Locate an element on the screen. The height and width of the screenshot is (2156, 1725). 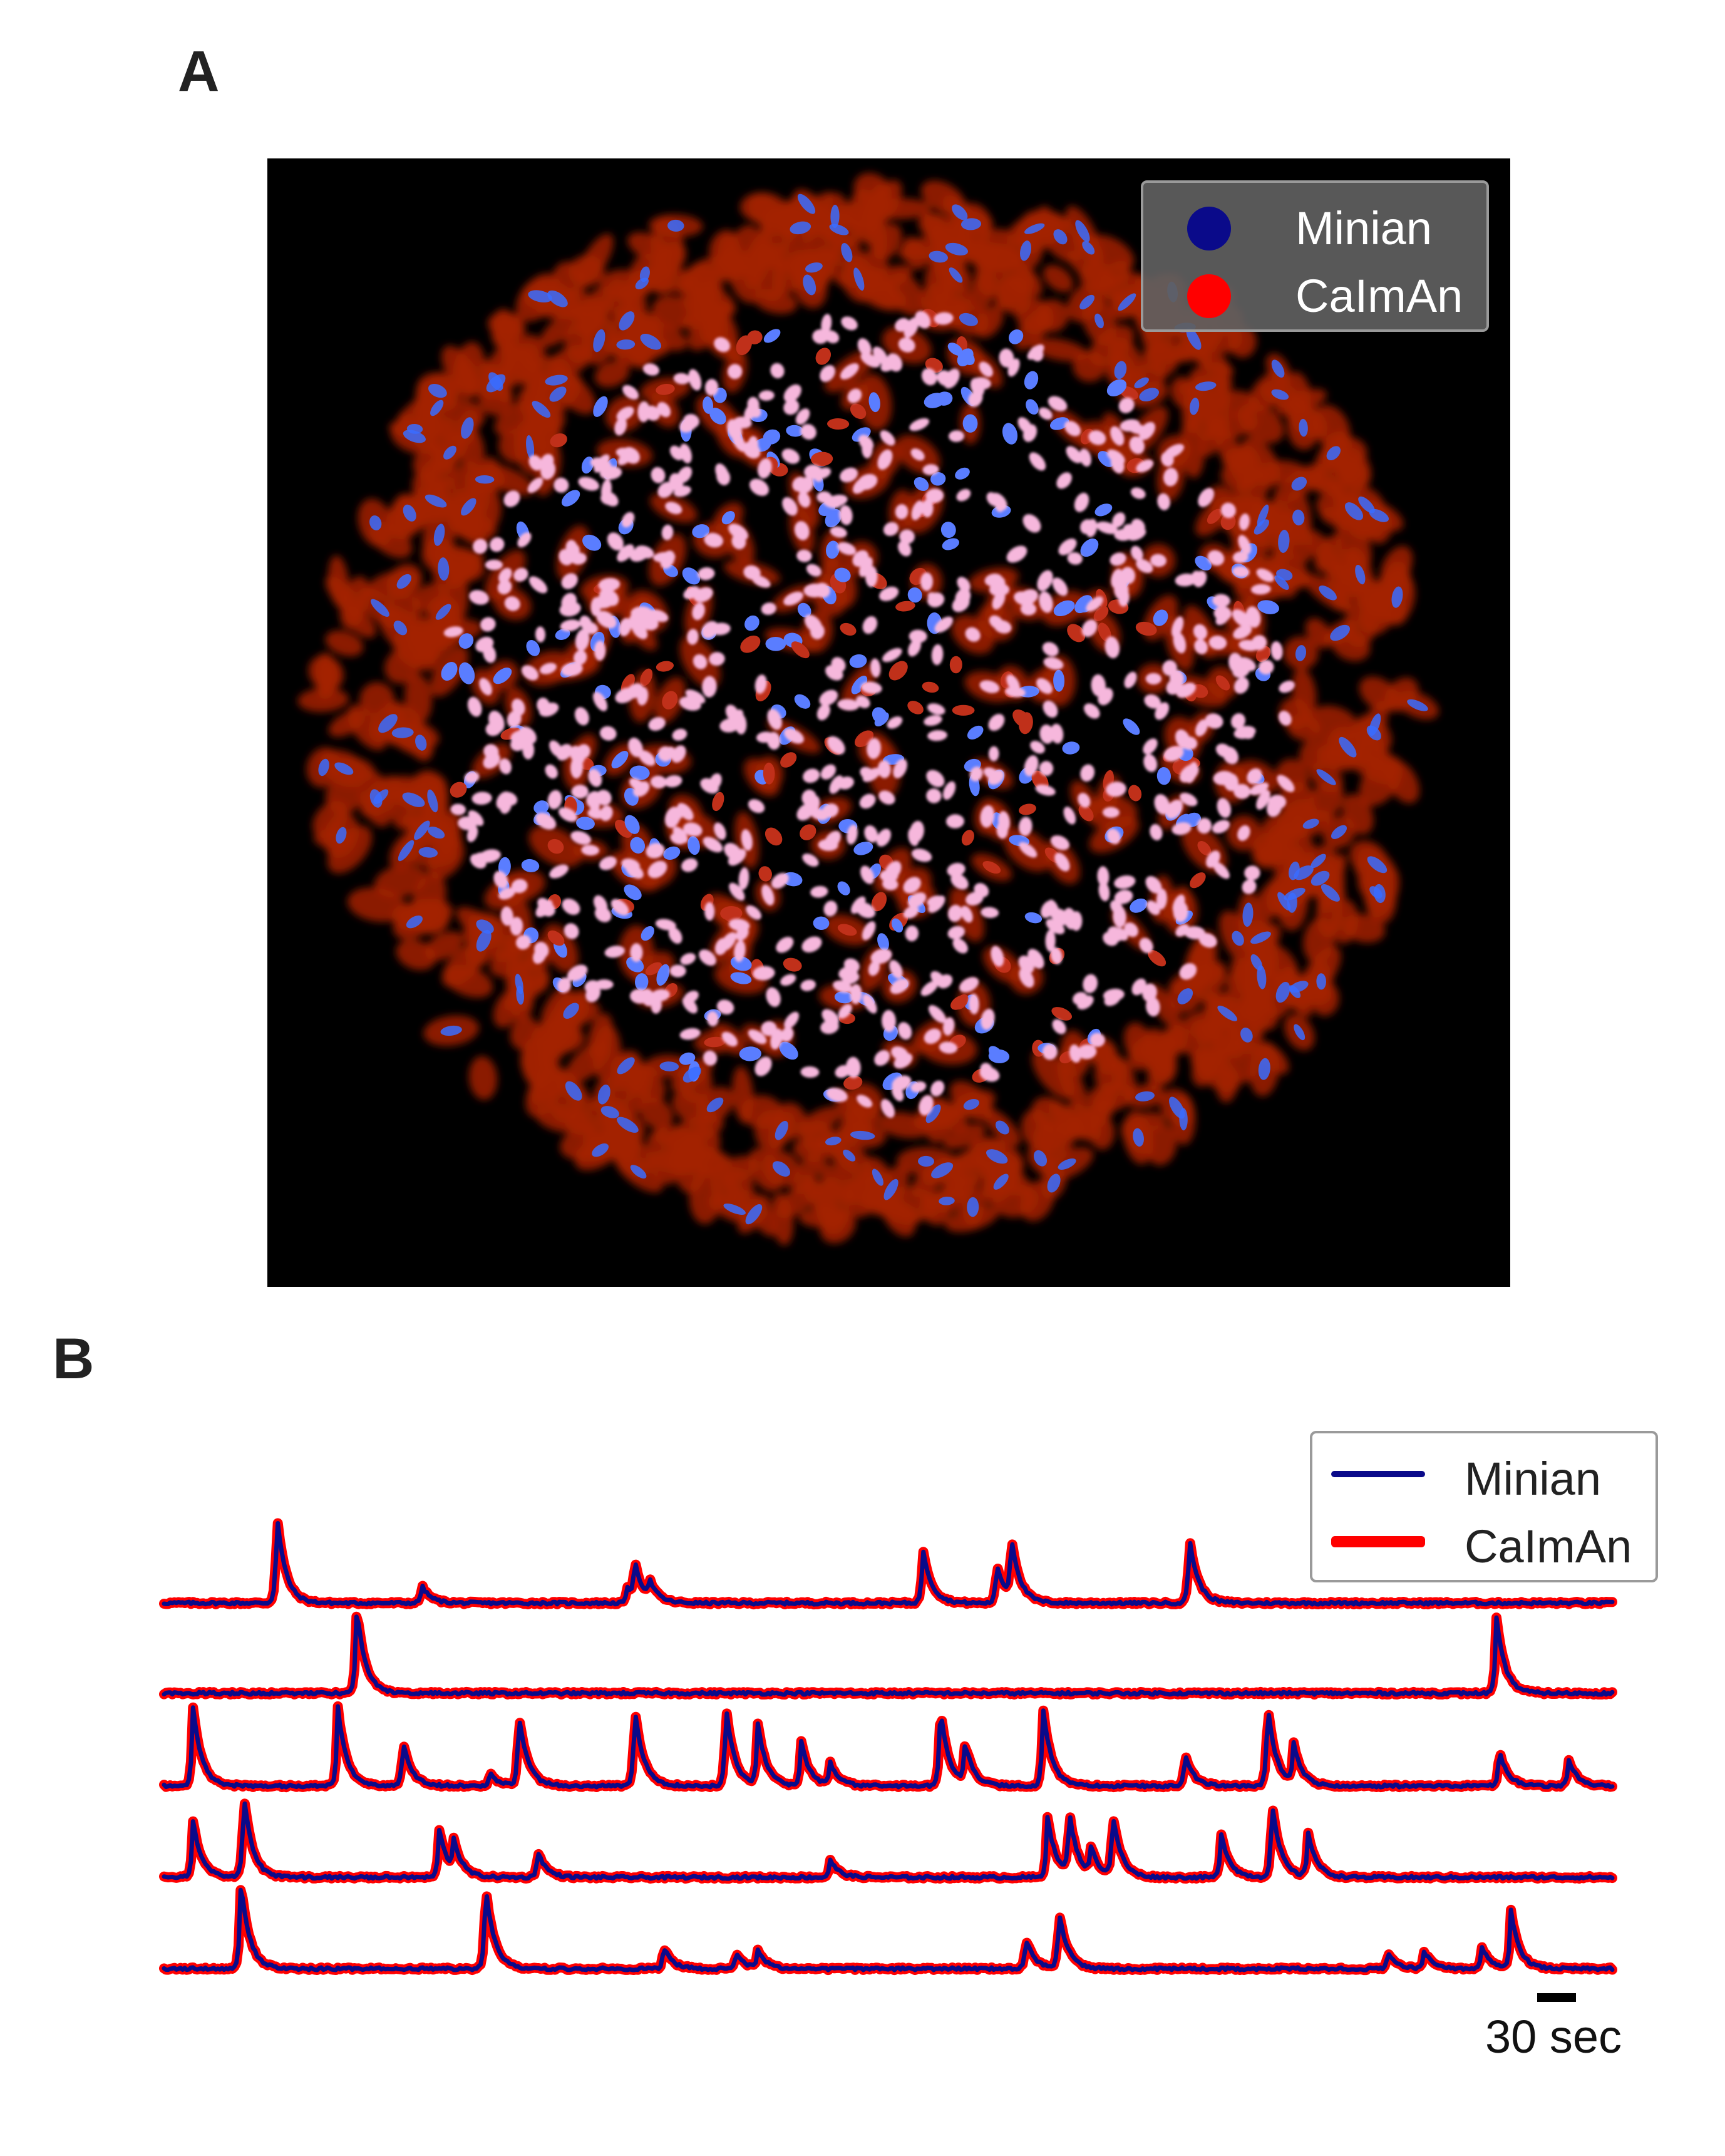
panel-label-a: A is located at coordinates (199, 71).